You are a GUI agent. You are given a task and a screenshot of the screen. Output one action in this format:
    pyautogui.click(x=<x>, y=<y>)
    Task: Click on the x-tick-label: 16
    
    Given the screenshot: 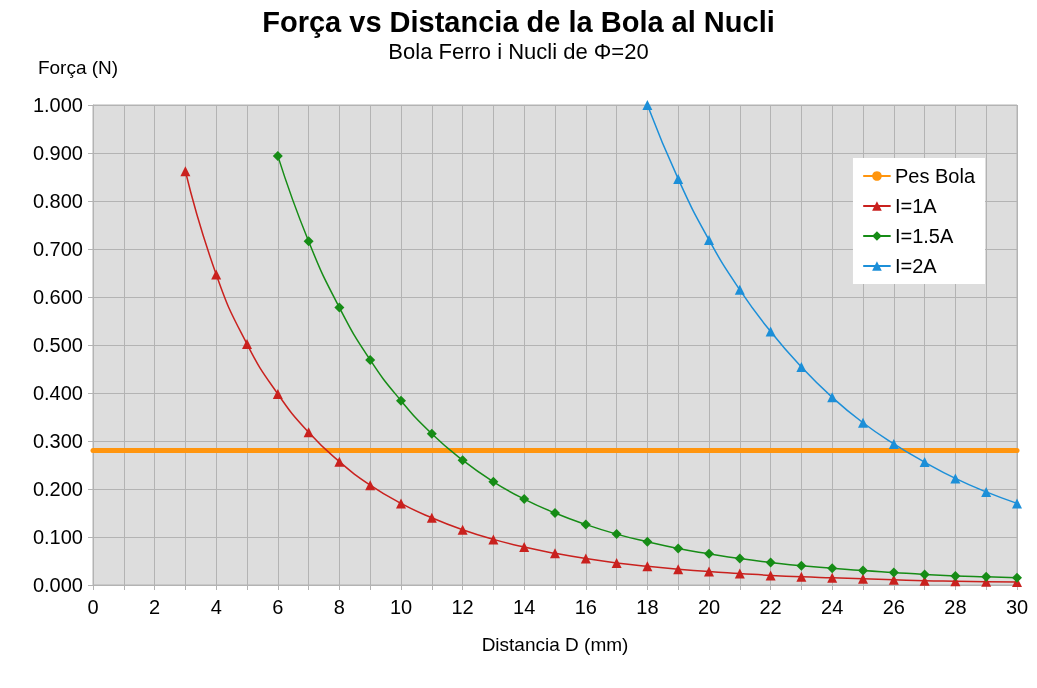 What is the action you would take?
    pyautogui.click(x=585, y=607)
    